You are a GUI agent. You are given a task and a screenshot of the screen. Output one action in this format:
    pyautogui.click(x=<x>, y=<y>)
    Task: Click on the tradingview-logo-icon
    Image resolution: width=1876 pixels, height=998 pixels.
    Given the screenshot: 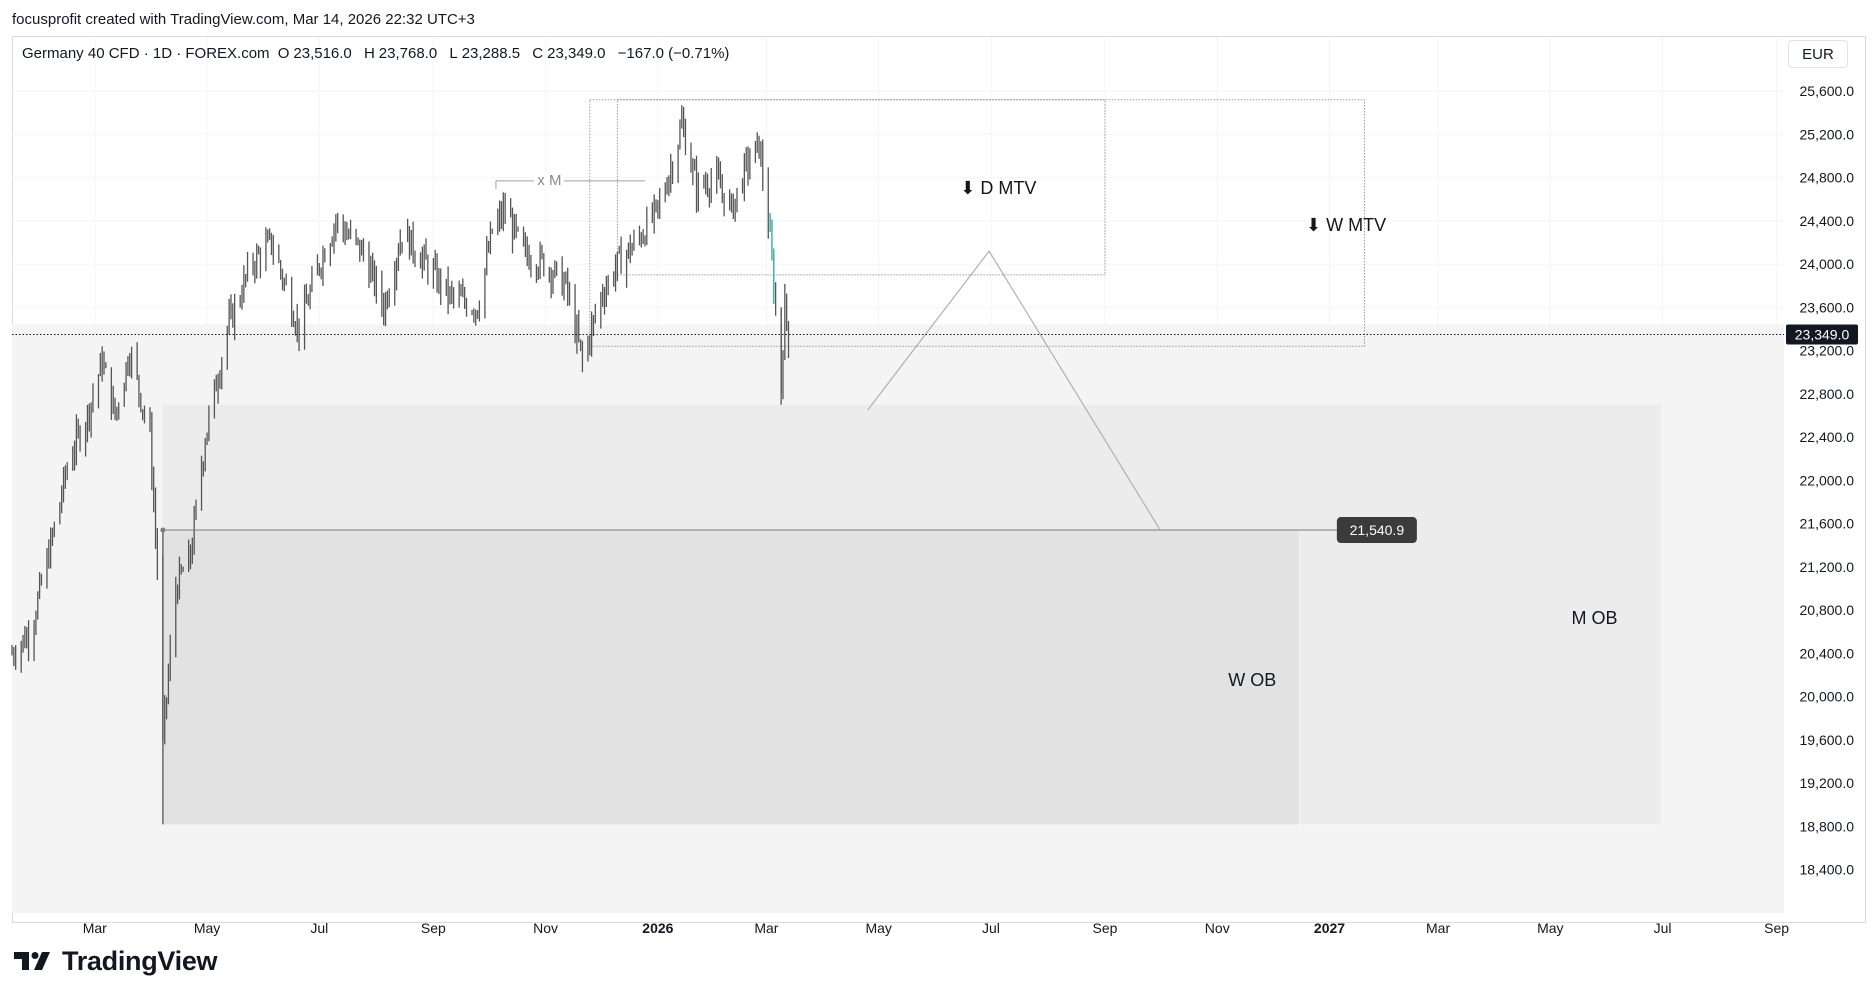 What is the action you would take?
    pyautogui.click(x=32, y=961)
    